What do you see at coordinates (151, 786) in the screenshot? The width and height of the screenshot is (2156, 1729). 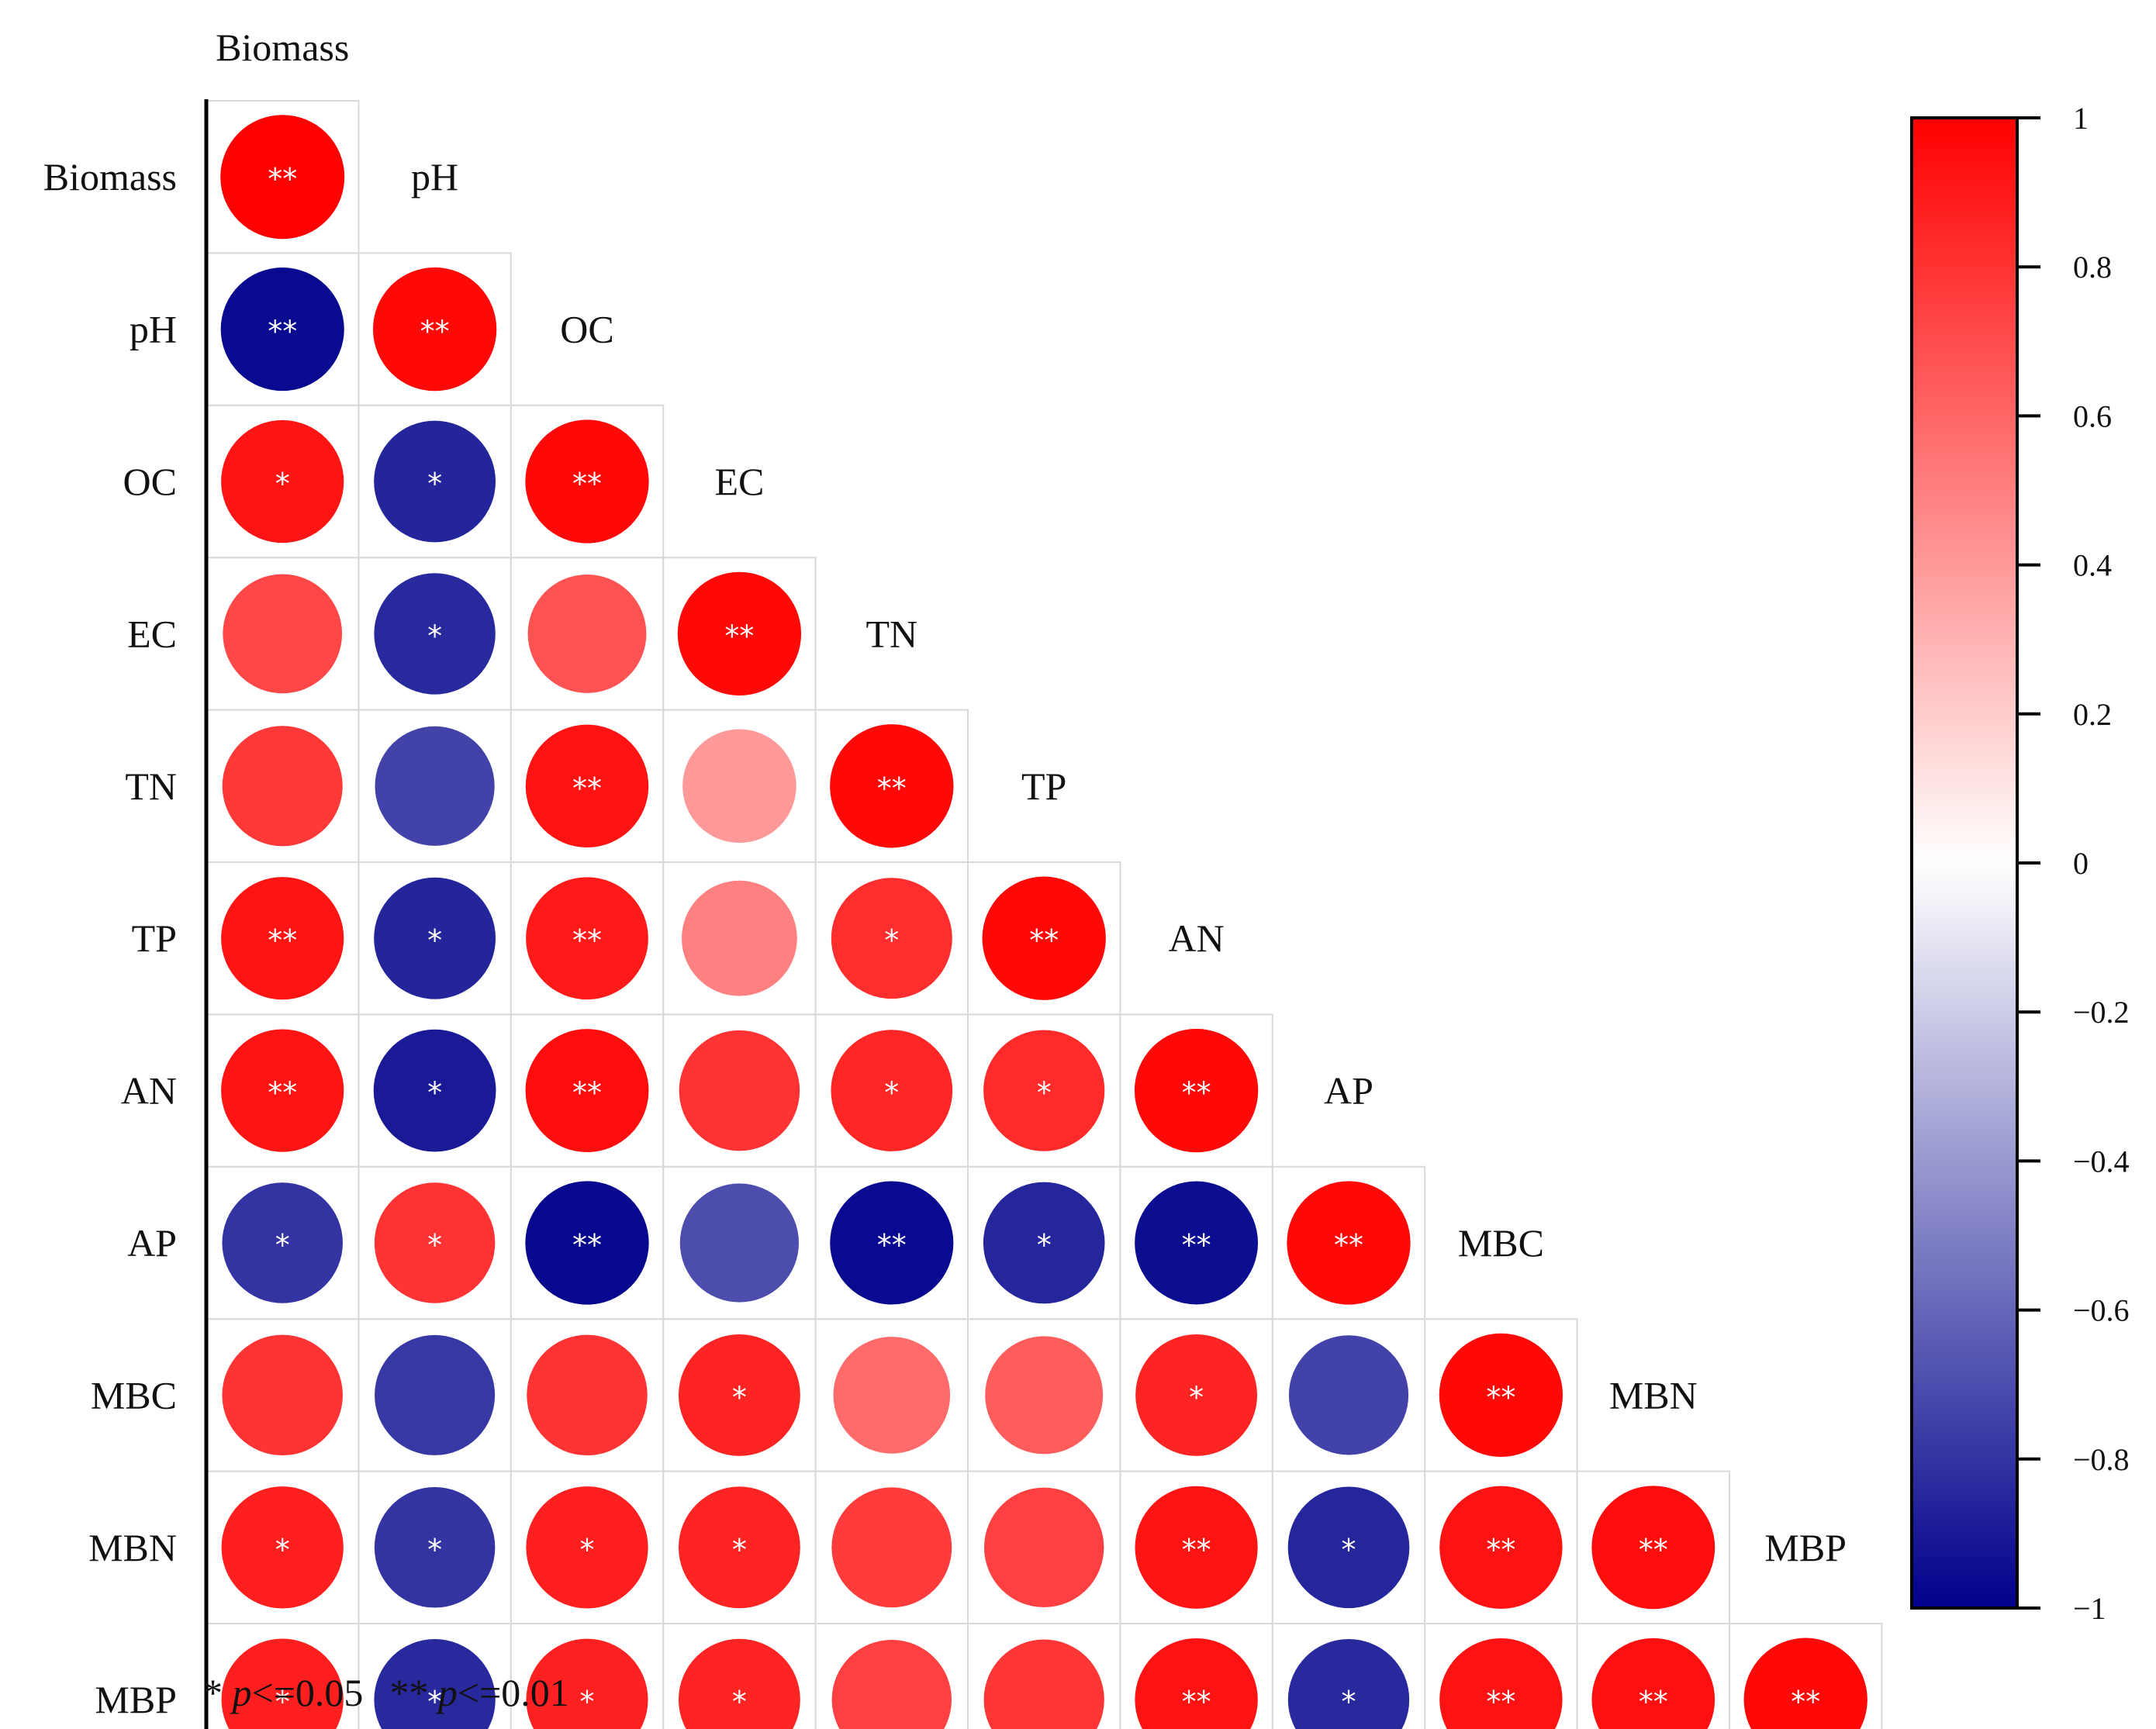 I see `row-label-TN: TN` at bounding box center [151, 786].